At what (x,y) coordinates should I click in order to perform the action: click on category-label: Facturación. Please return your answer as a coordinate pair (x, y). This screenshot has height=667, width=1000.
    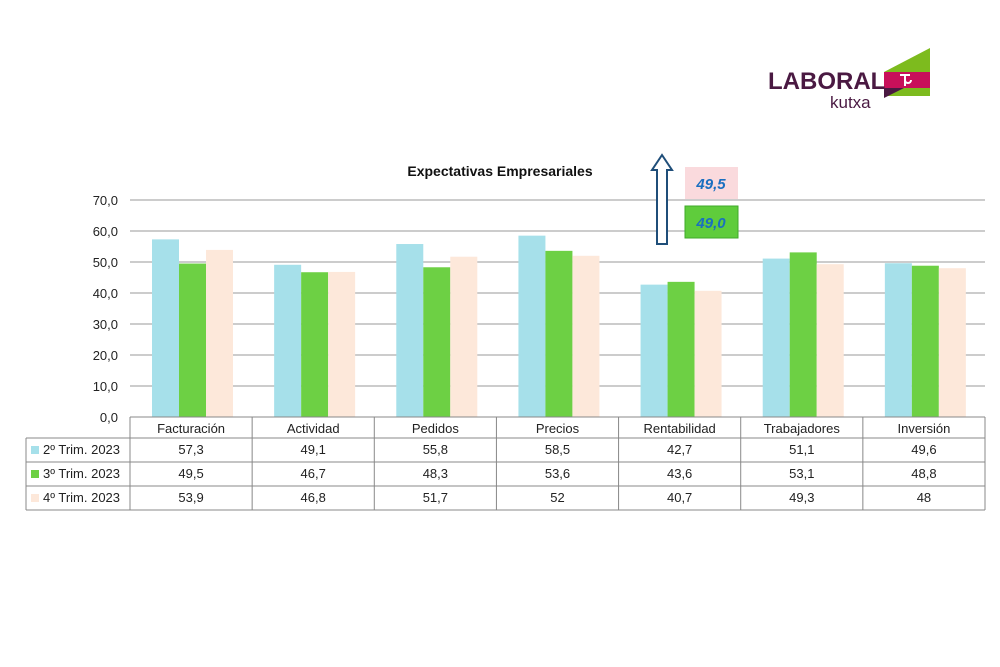
    Looking at the image, I should click on (191, 428).